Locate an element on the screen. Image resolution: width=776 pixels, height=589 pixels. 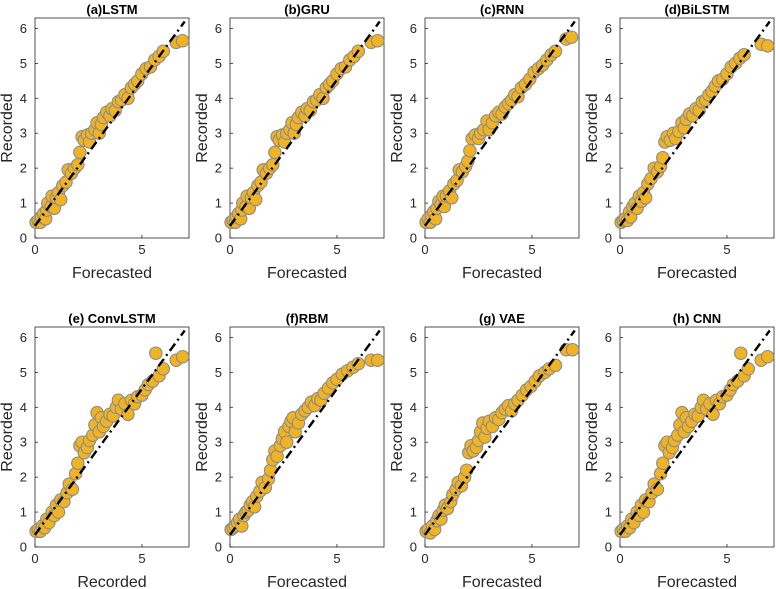
chart-panel-b: 0 5 0 1 2 3 4 5 6 (b)GRU Forecasted Recorded is located at coordinates (289, 142).